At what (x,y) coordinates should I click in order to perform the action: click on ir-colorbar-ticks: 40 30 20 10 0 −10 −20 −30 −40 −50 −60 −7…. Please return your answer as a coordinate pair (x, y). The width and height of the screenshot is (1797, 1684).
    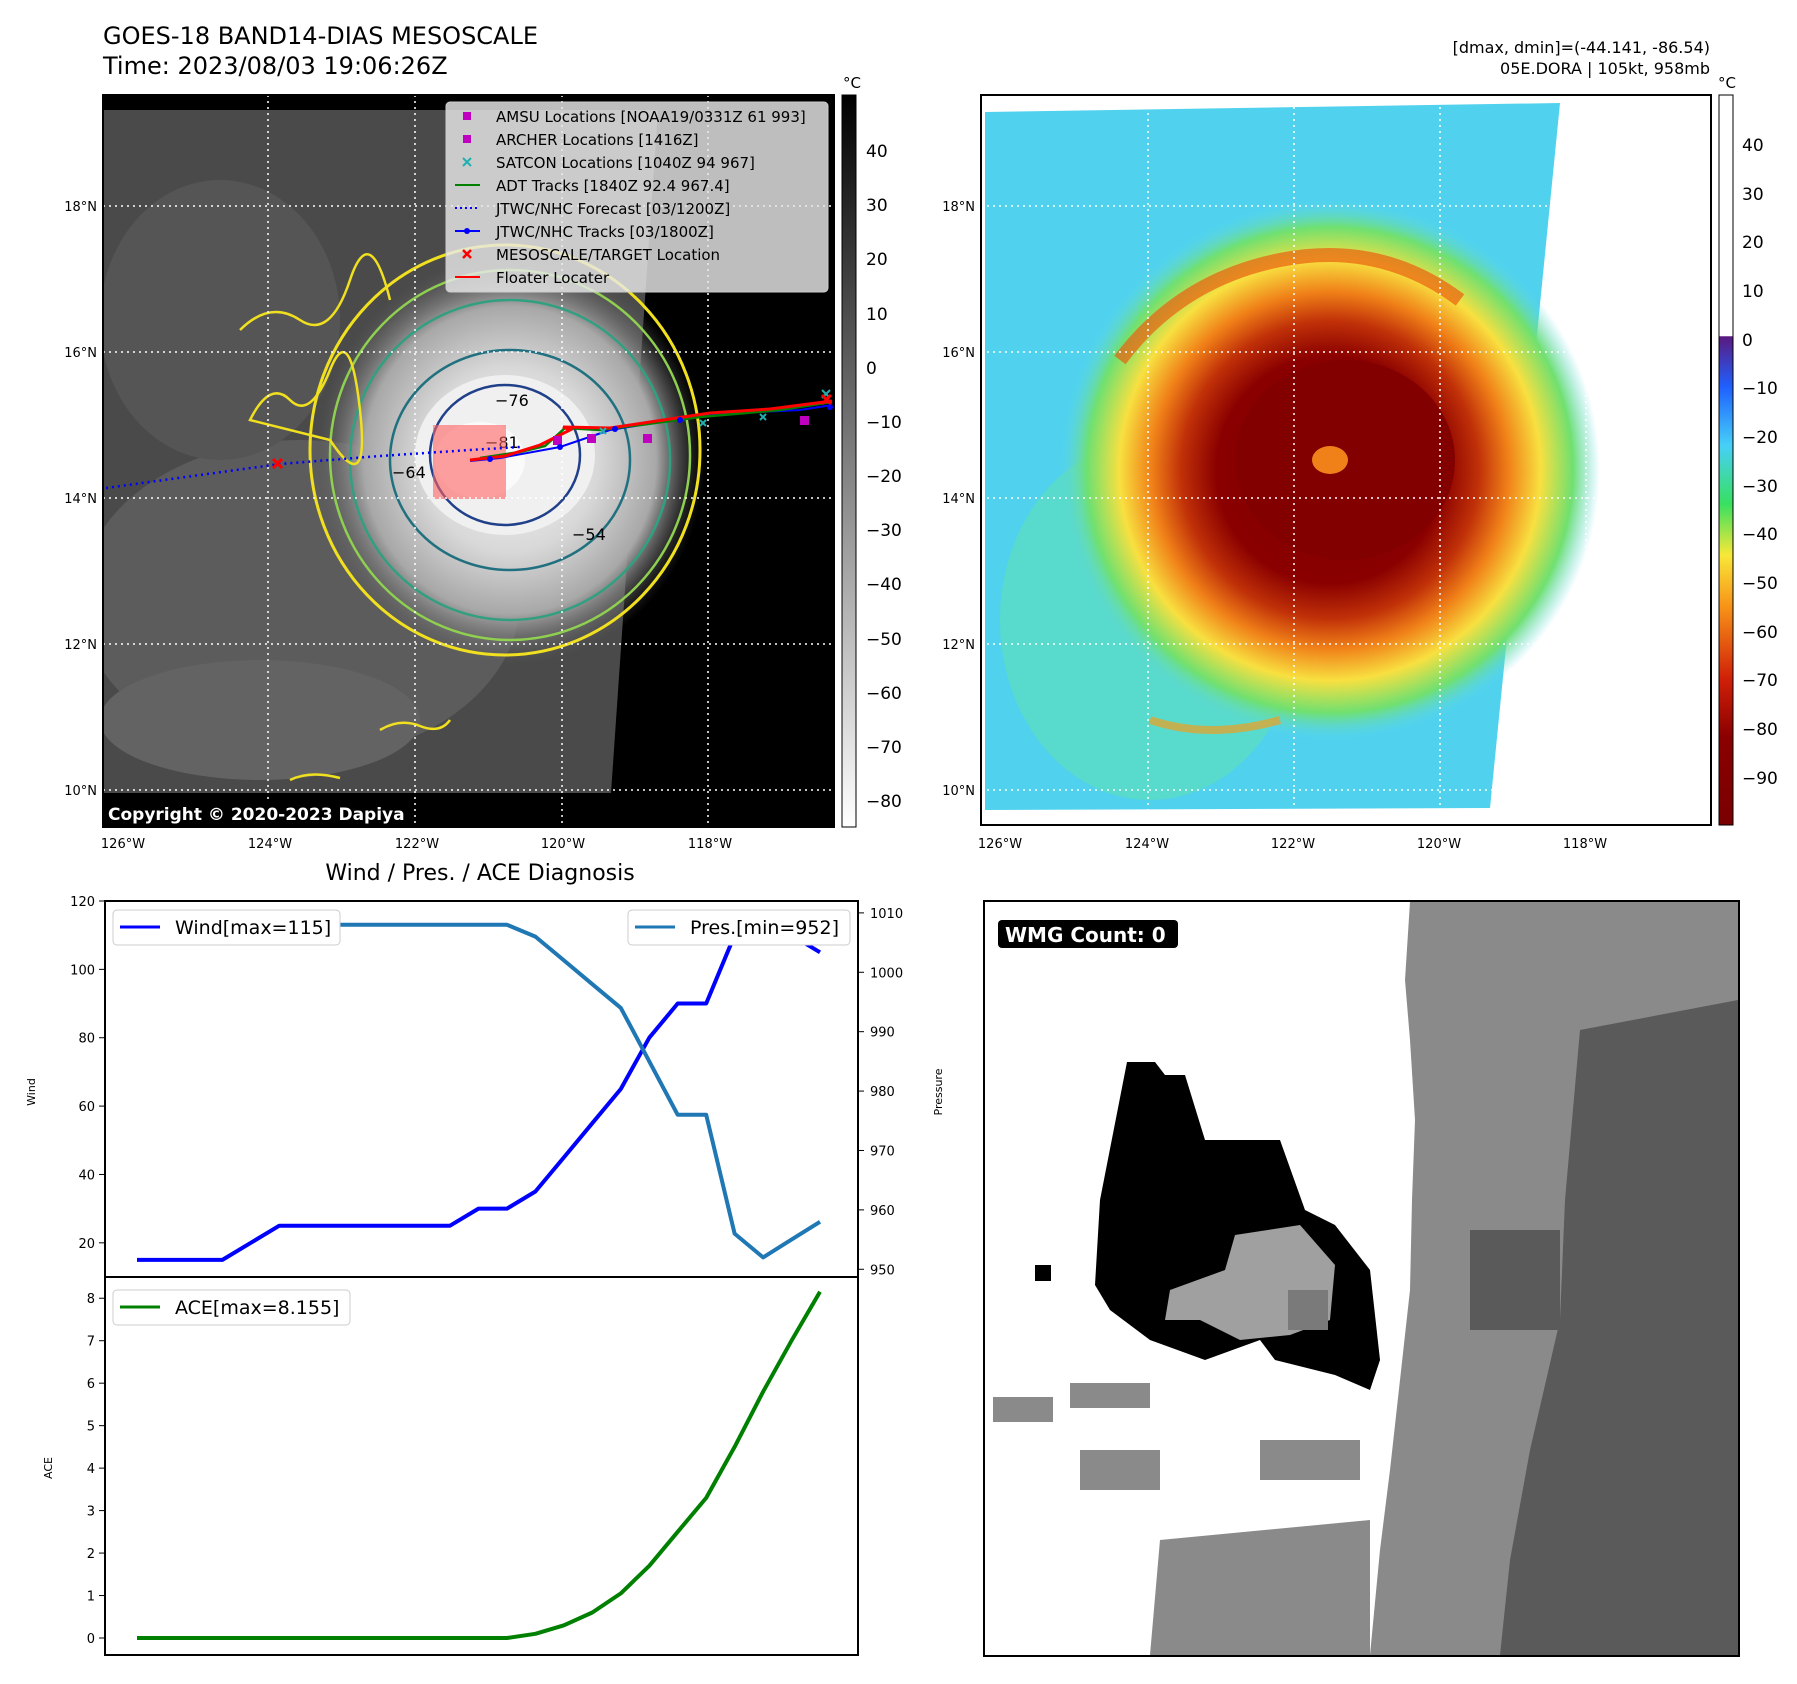
    Looking at the image, I should click on (884, 477).